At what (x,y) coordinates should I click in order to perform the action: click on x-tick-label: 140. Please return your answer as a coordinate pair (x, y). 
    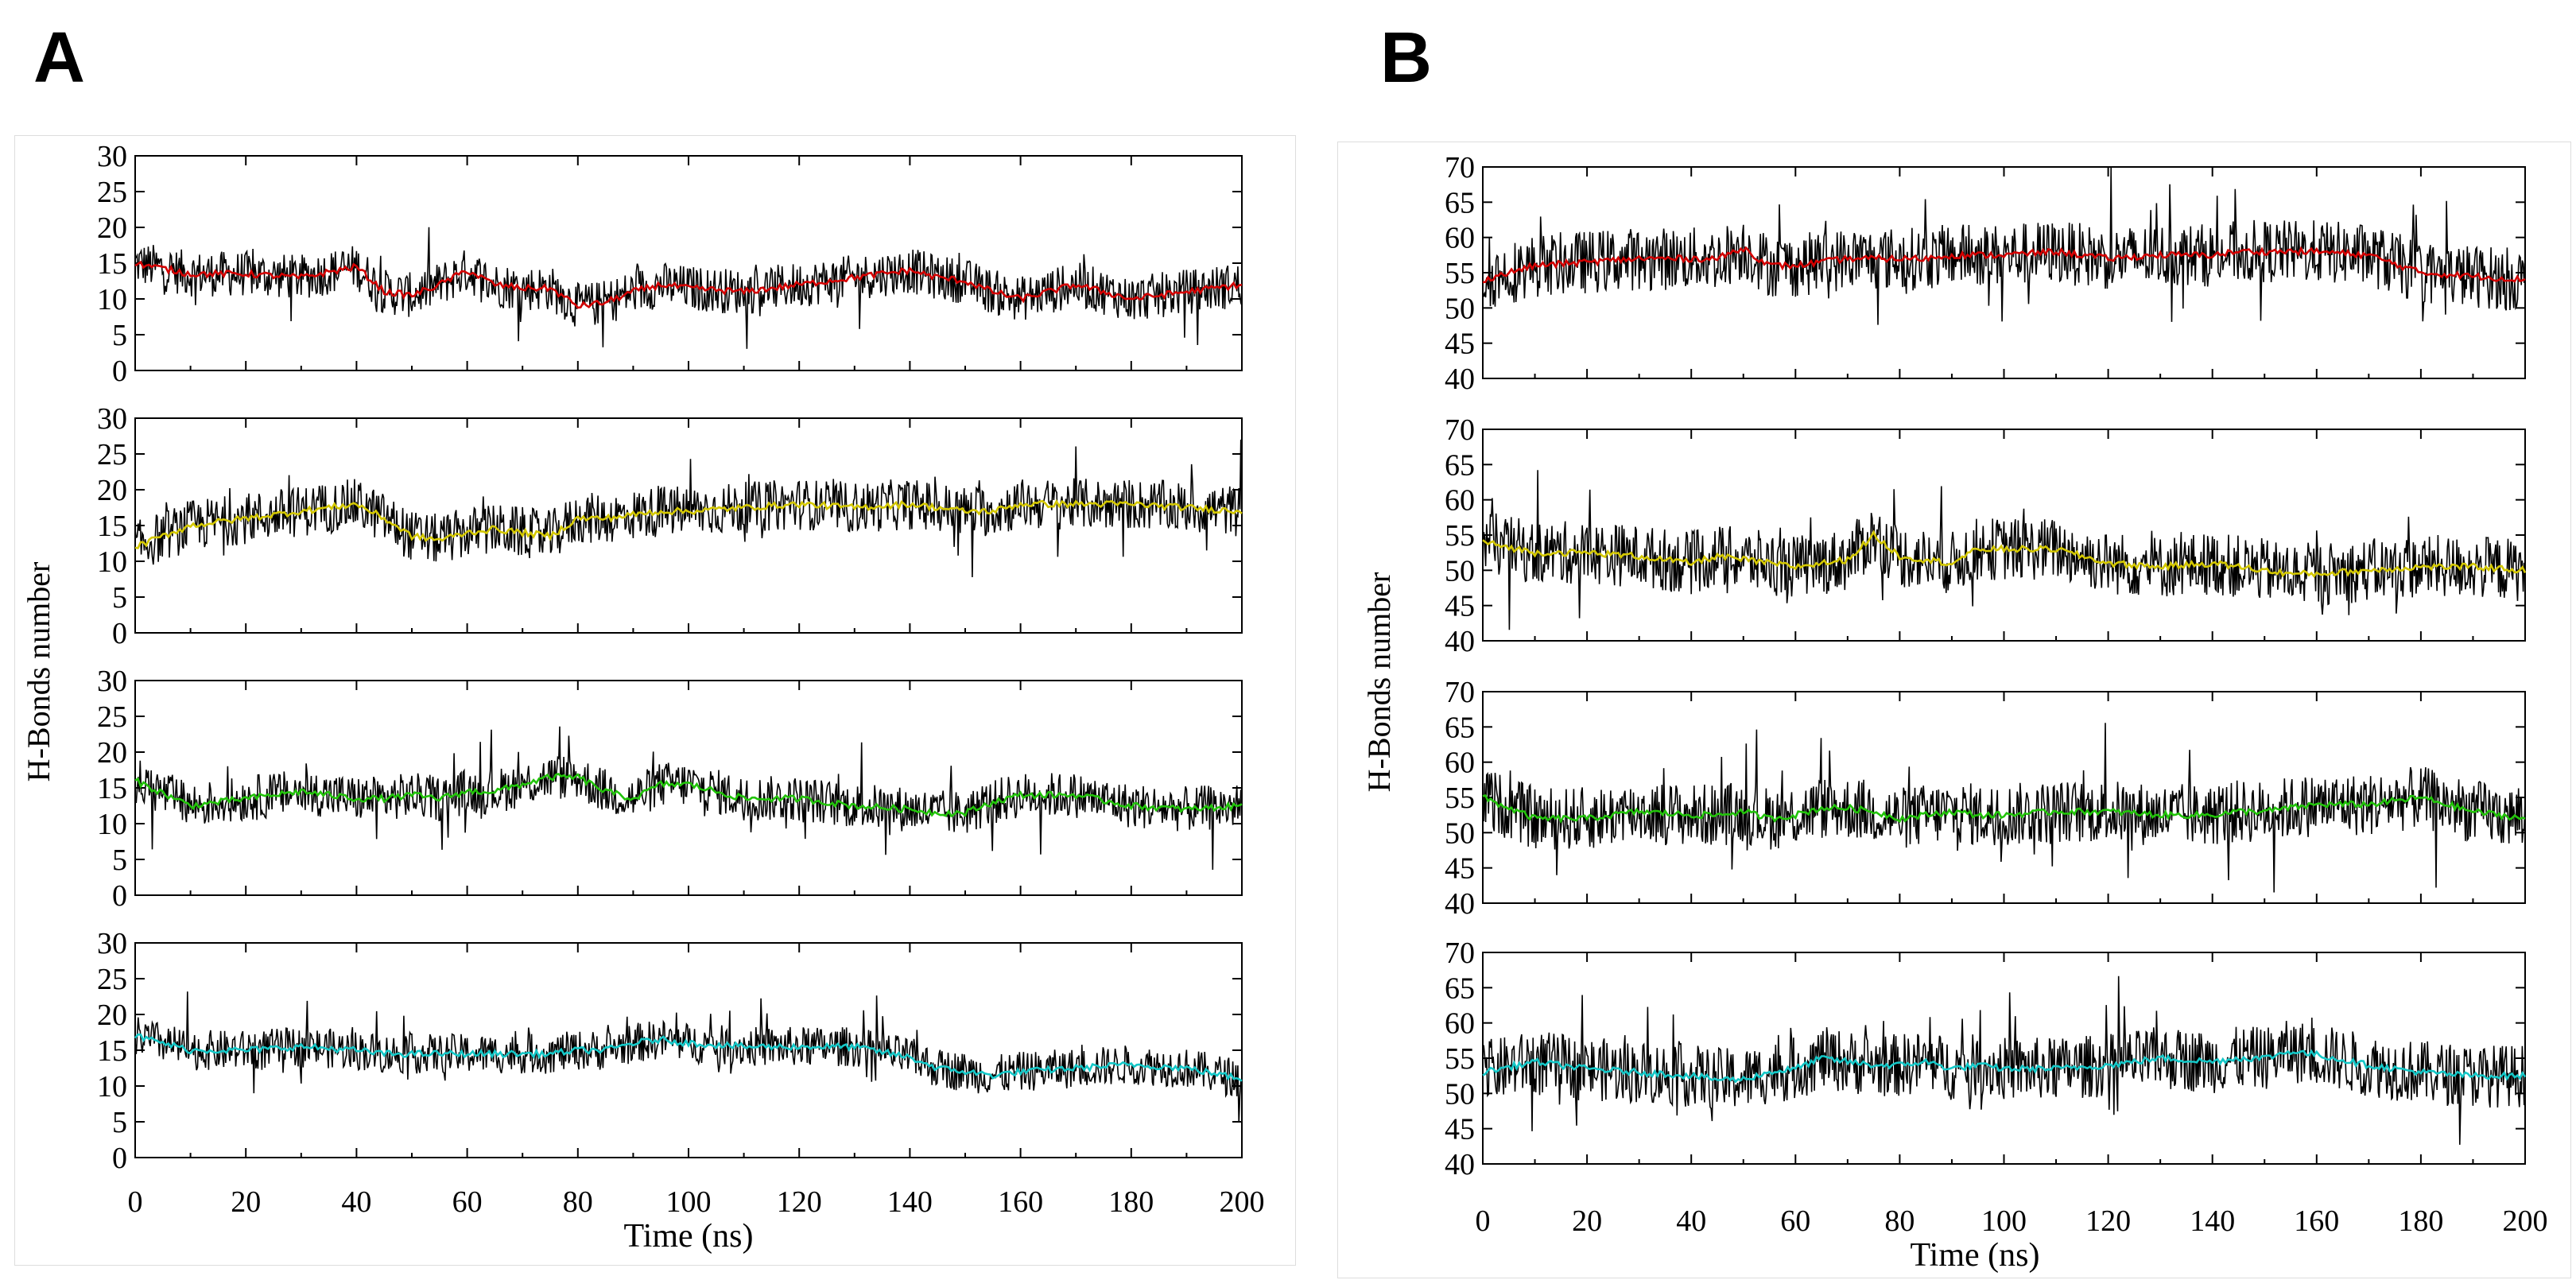
    Looking at the image, I should click on (910, 1202).